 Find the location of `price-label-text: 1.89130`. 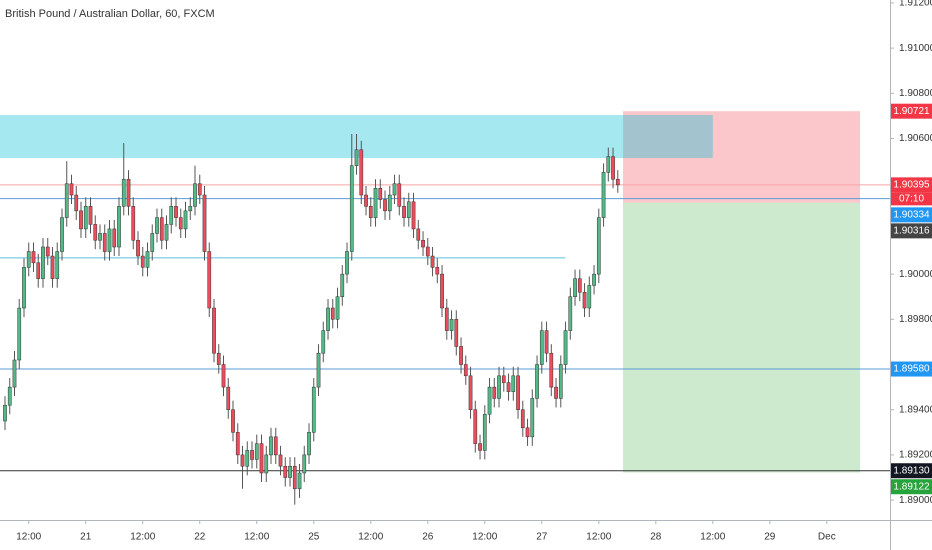

price-label-text: 1.89130 is located at coordinates (911, 470).